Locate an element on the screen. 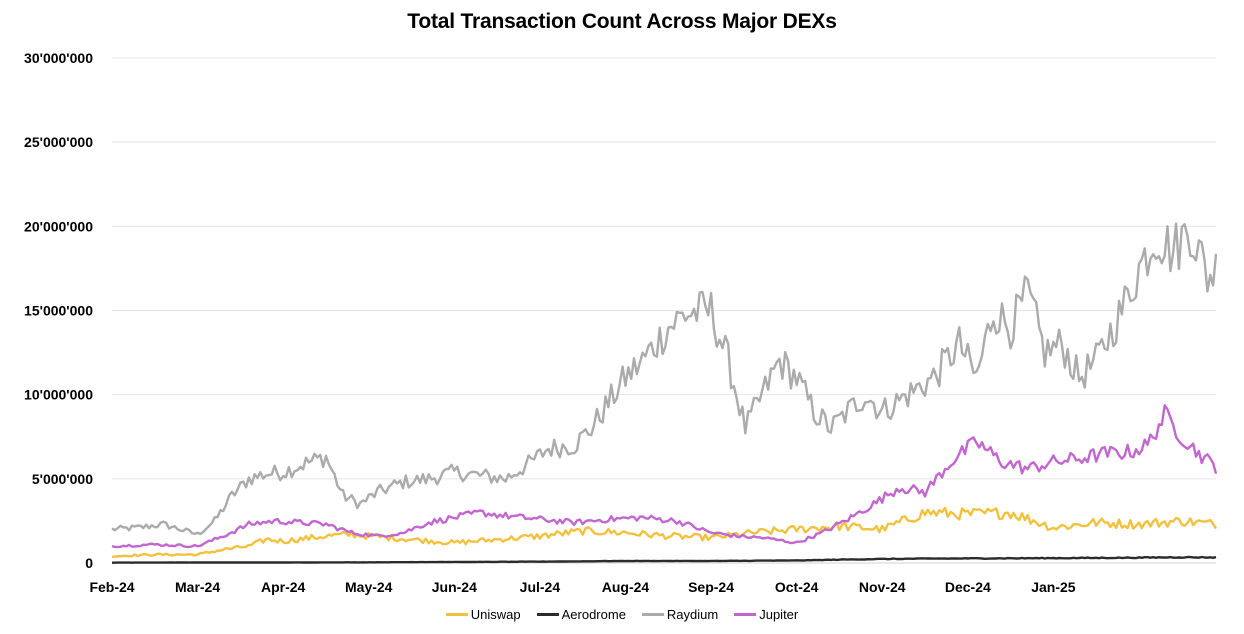 The height and width of the screenshot is (634, 1244). x-tick-label: Apr-24 is located at coordinates (283, 587).